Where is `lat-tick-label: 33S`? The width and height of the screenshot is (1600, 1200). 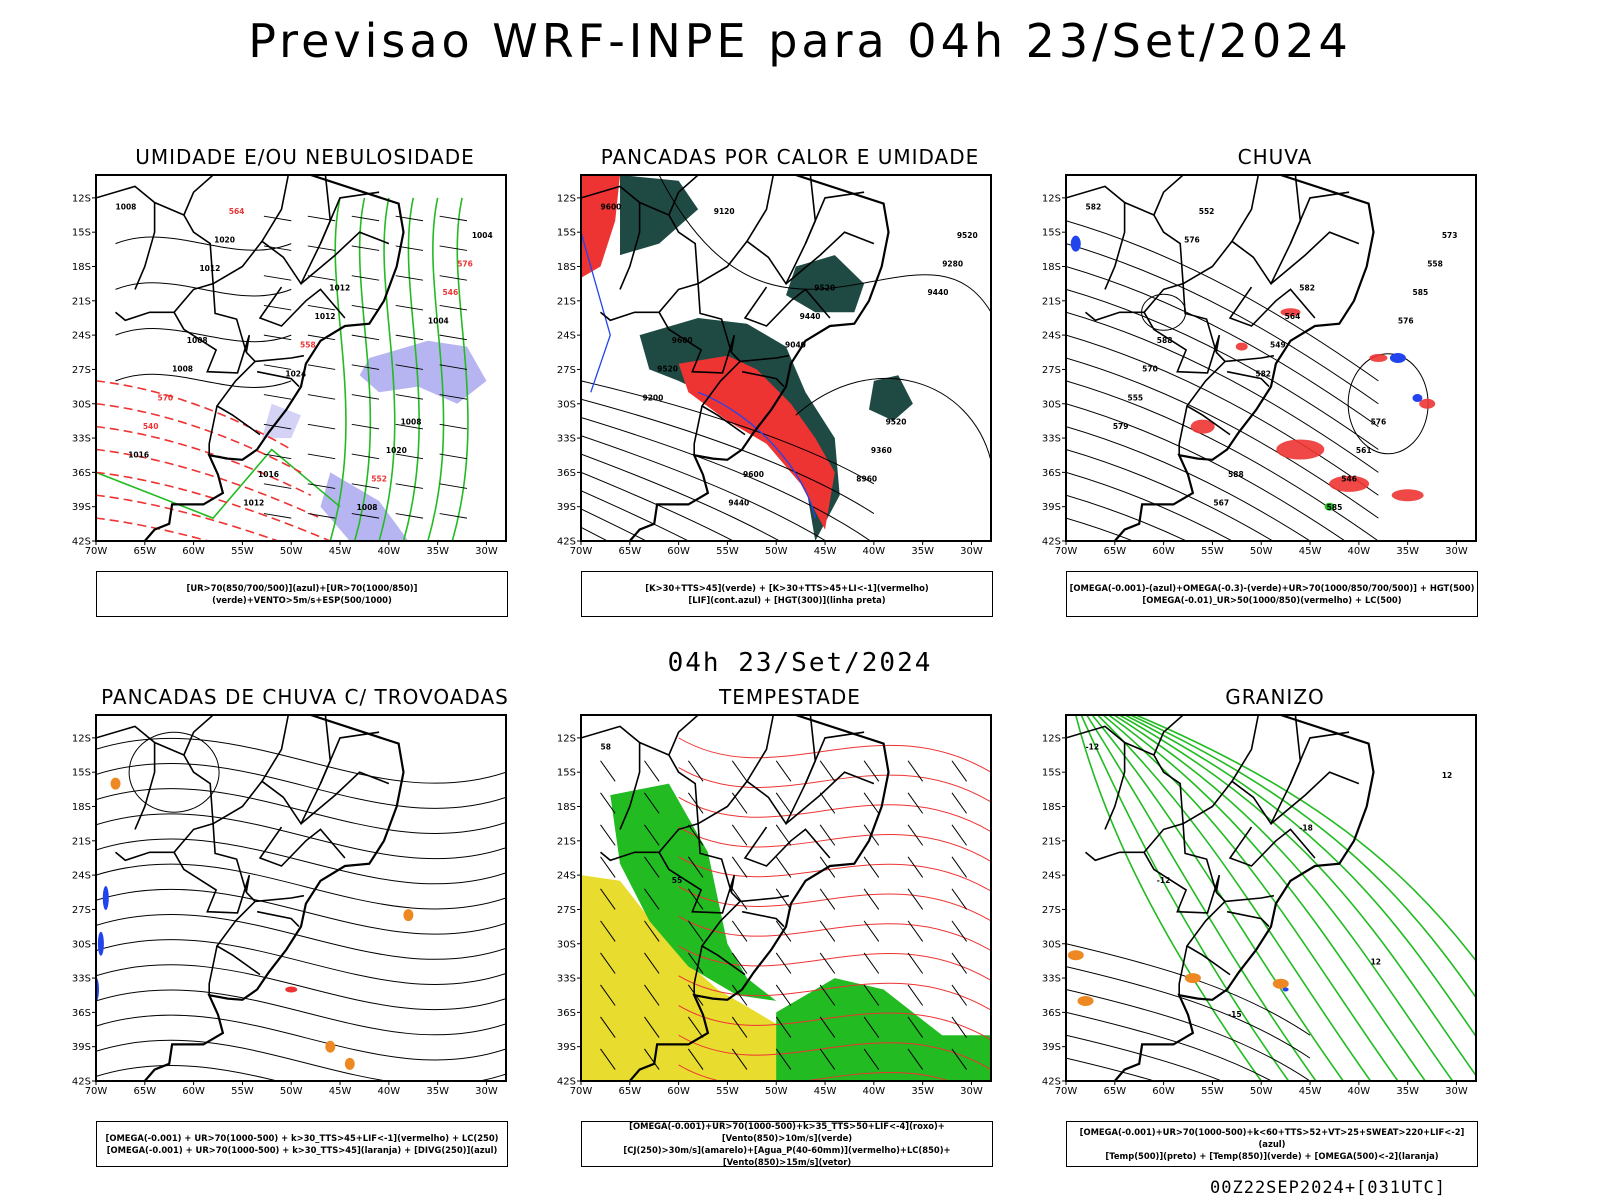 lat-tick-label: 33S is located at coordinates (566, 439).